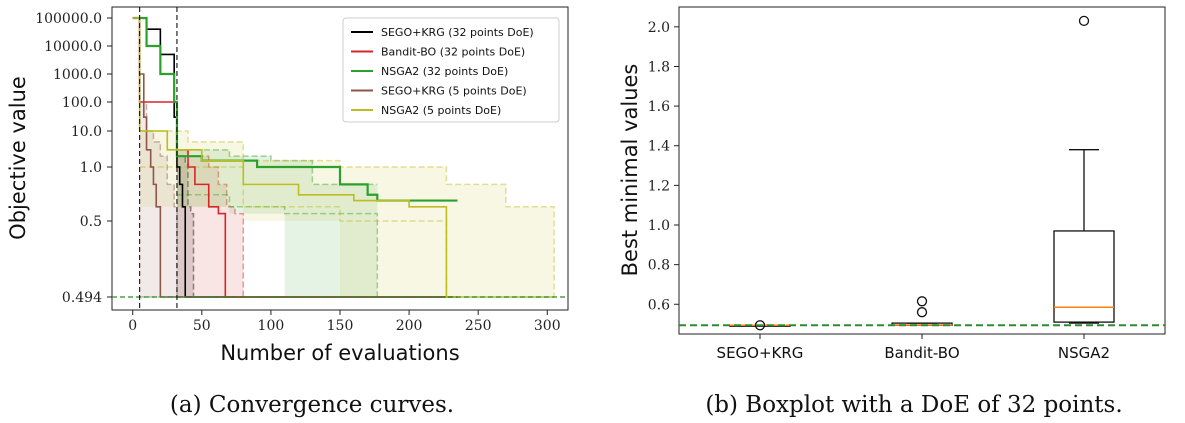  What do you see at coordinates (18, 158) in the screenshot?
I see `left-y-axis-label: Objective value` at bounding box center [18, 158].